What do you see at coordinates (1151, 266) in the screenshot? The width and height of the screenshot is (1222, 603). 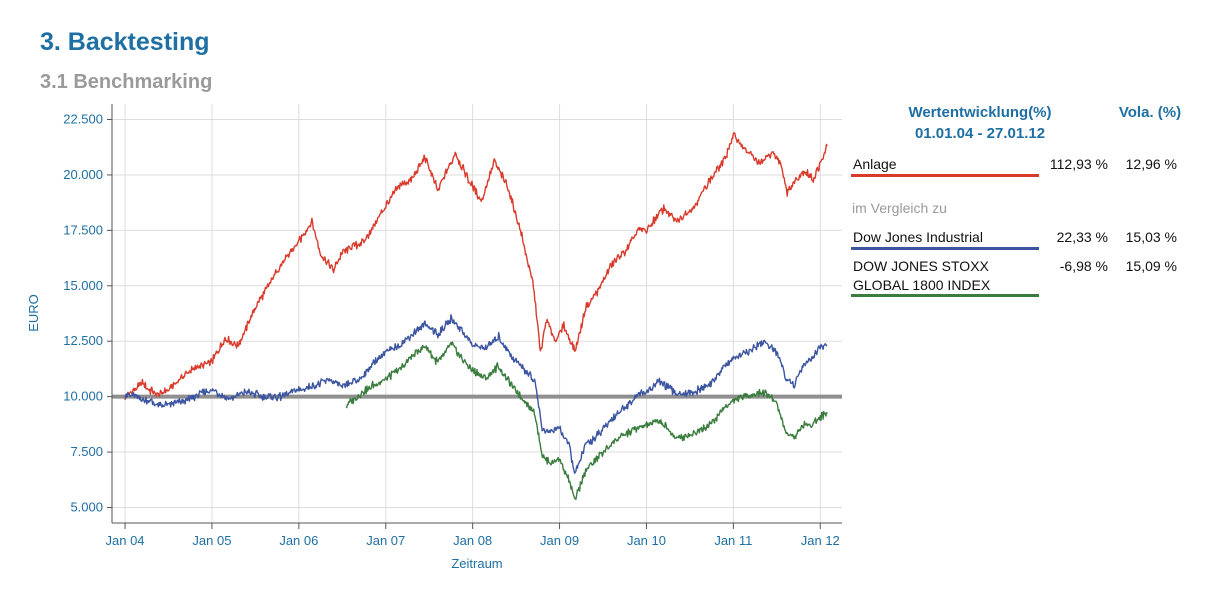 I see `legend-row-stoxx-vola: 15,09 %` at bounding box center [1151, 266].